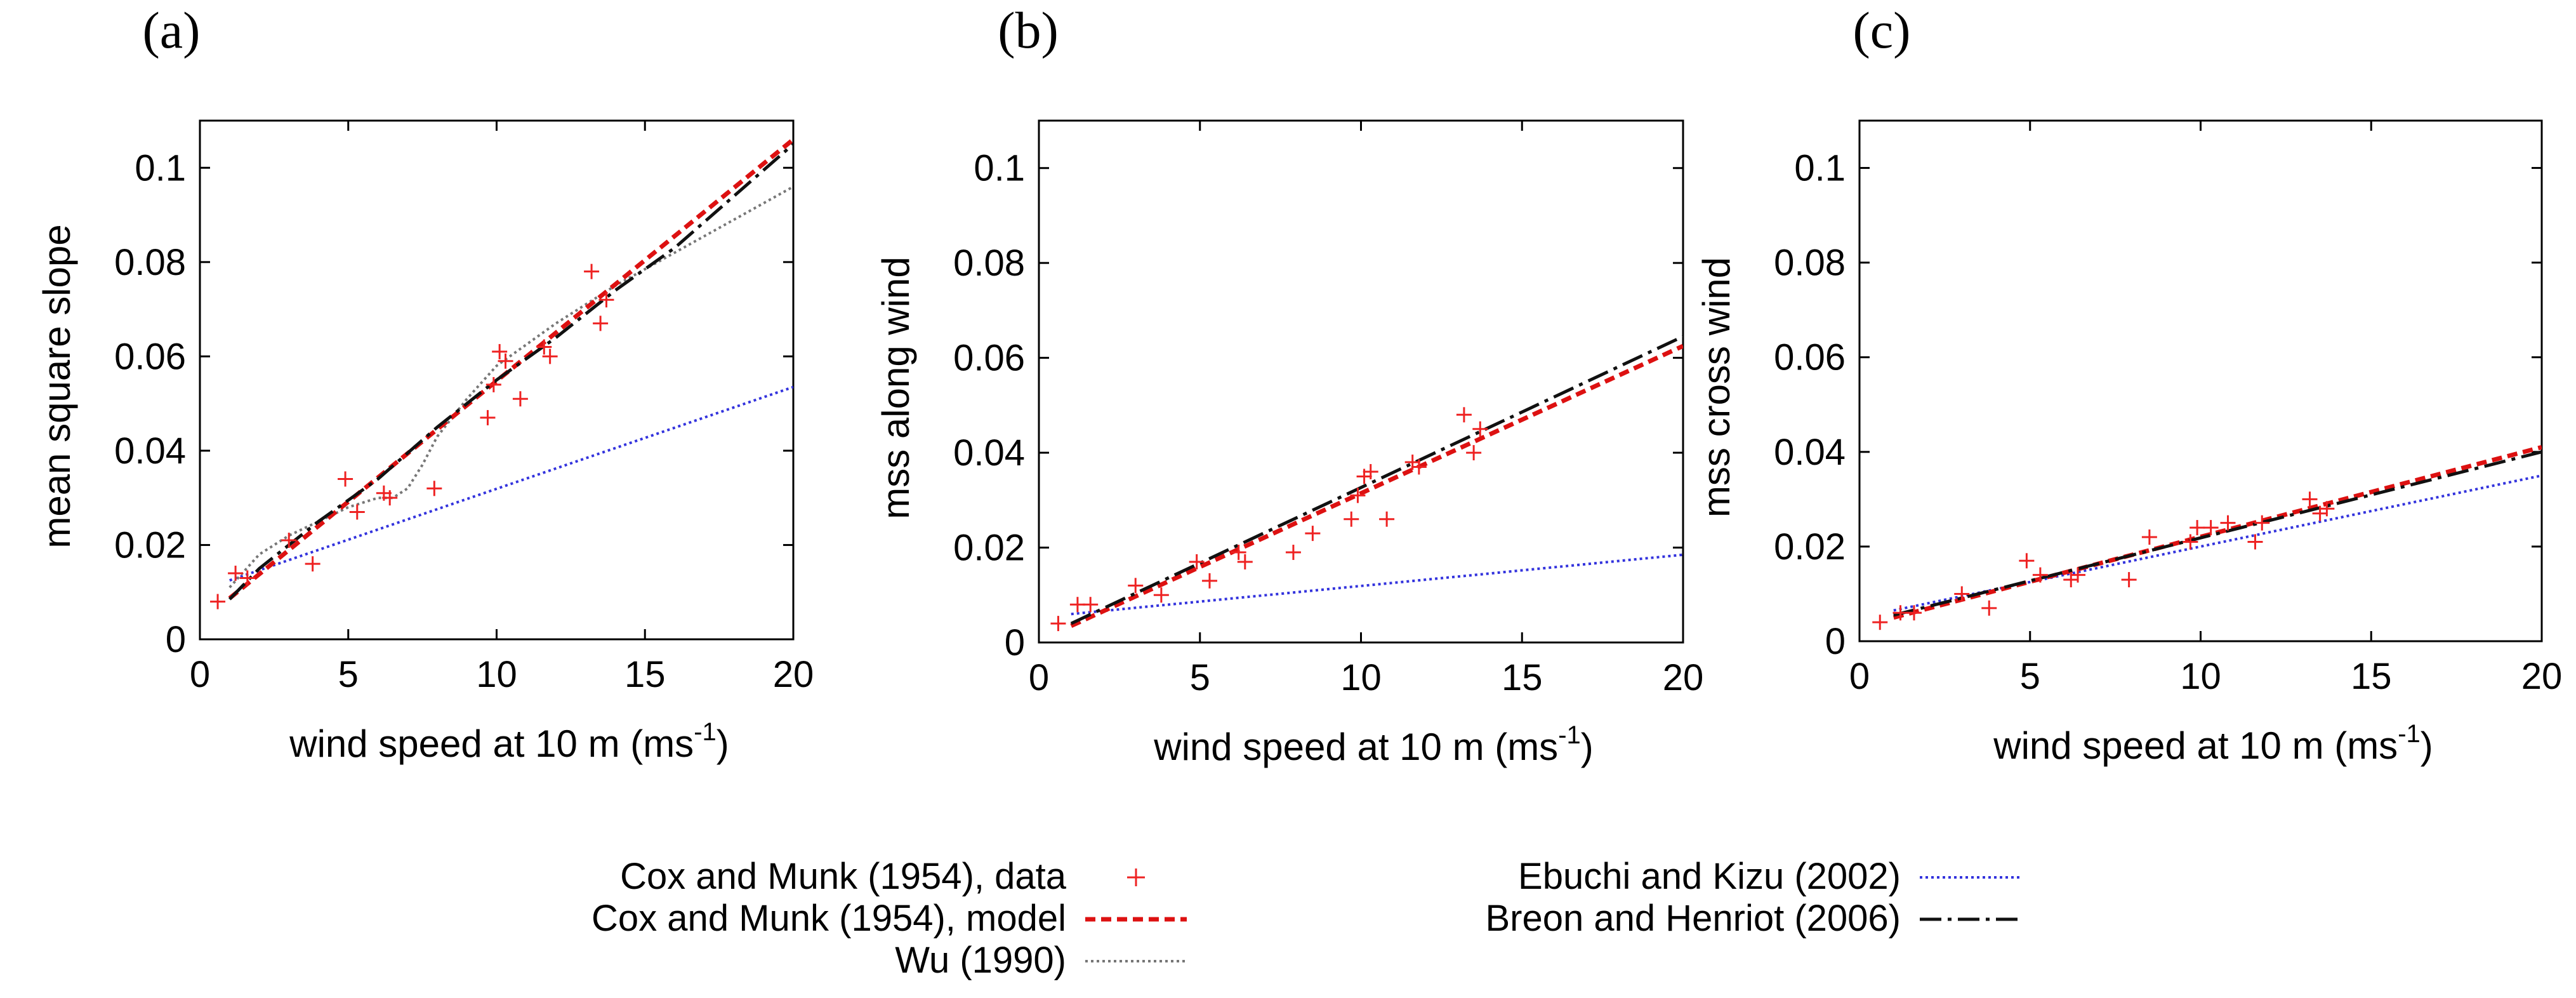 The width and height of the screenshot is (2576, 998). Describe the element at coordinates (1709, 877) in the screenshot. I see `legend-label: Ebuchi and Kizu (2002)` at that location.